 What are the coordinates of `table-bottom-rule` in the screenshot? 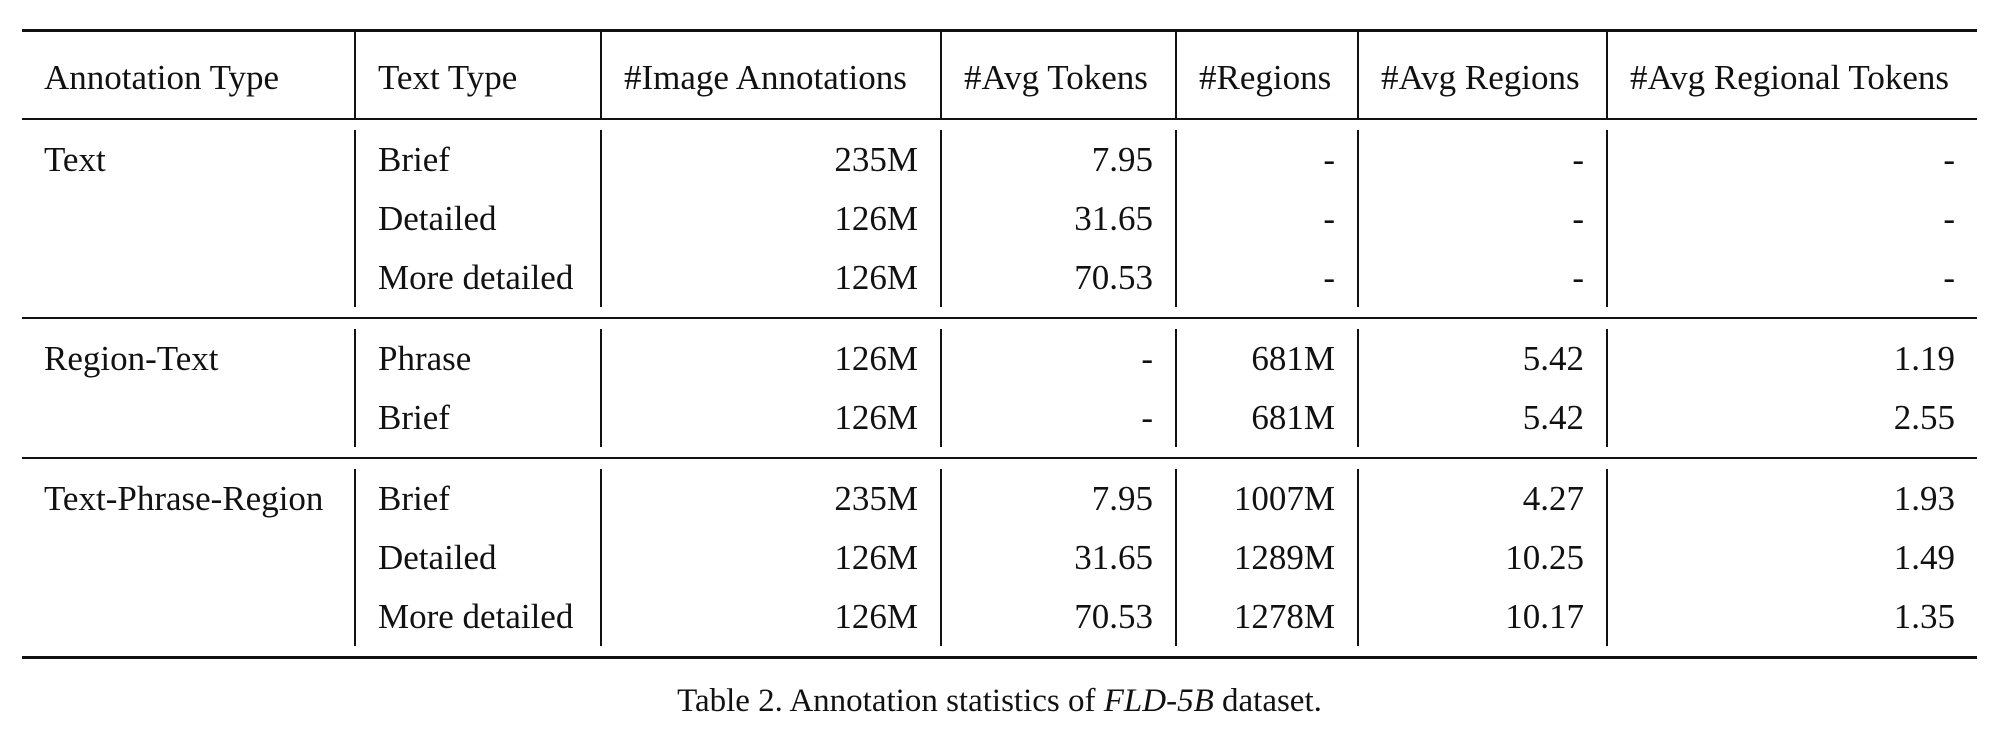 It's located at (999, 657).